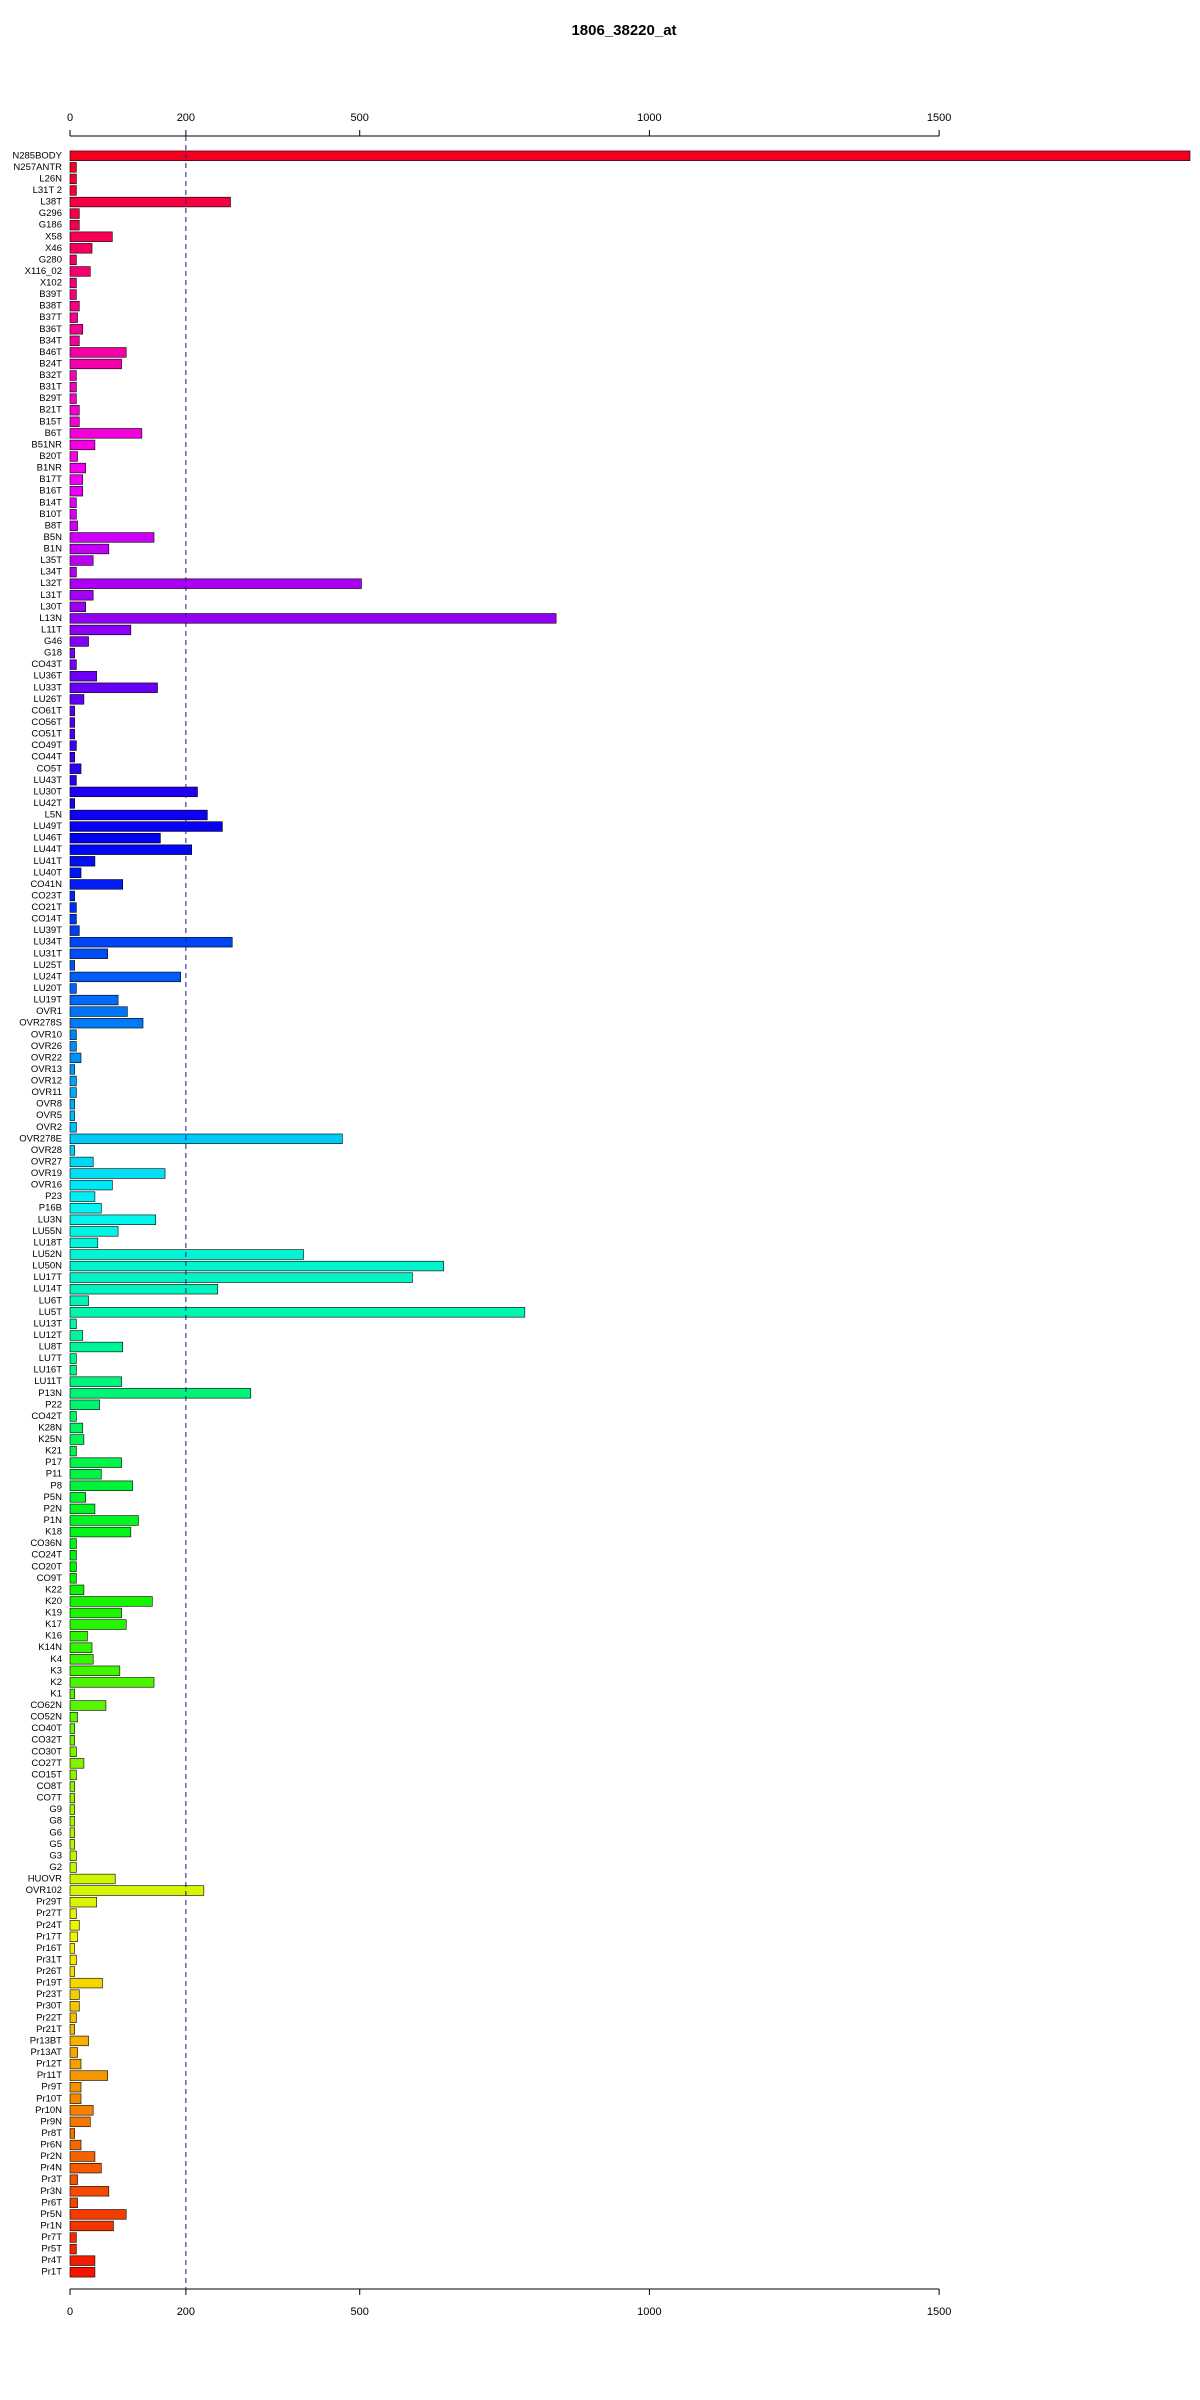 Image resolution: width=1200 pixels, height=2400 pixels. Describe the element at coordinates (50, 456) in the screenshot. I see `y-tick-label: B20T` at that location.